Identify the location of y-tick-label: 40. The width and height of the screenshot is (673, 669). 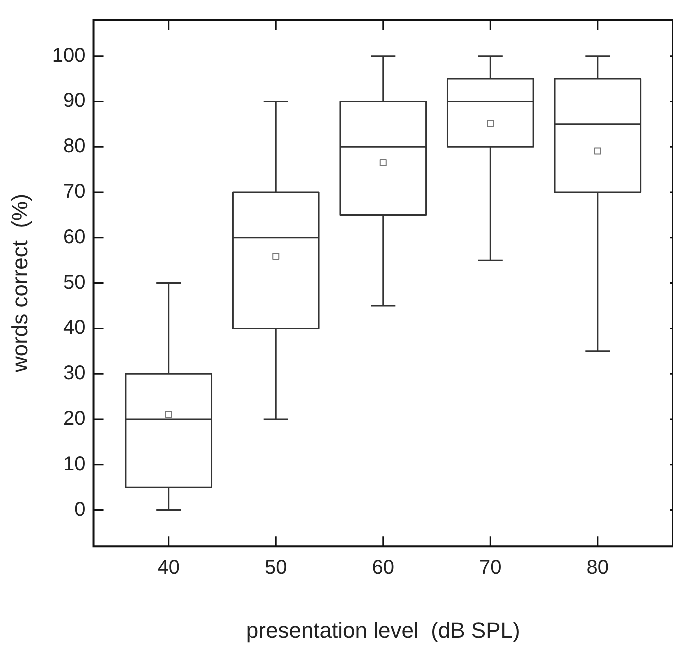
(75, 328).